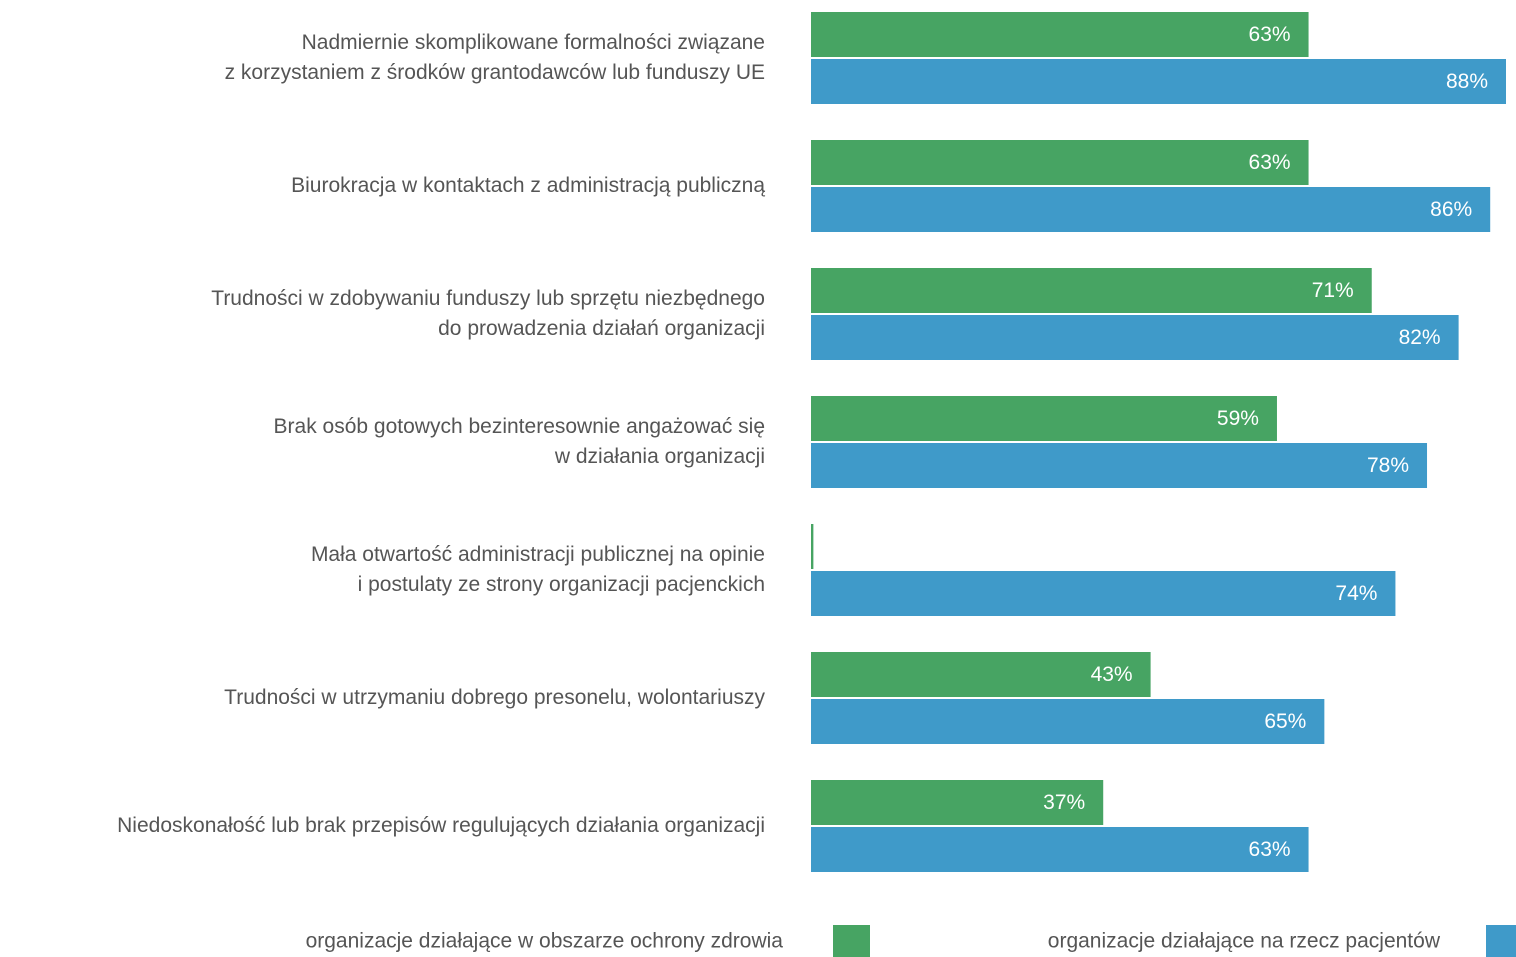 This screenshot has width=1516, height=957. I want to click on value-label: 43%, so click(1112, 674).